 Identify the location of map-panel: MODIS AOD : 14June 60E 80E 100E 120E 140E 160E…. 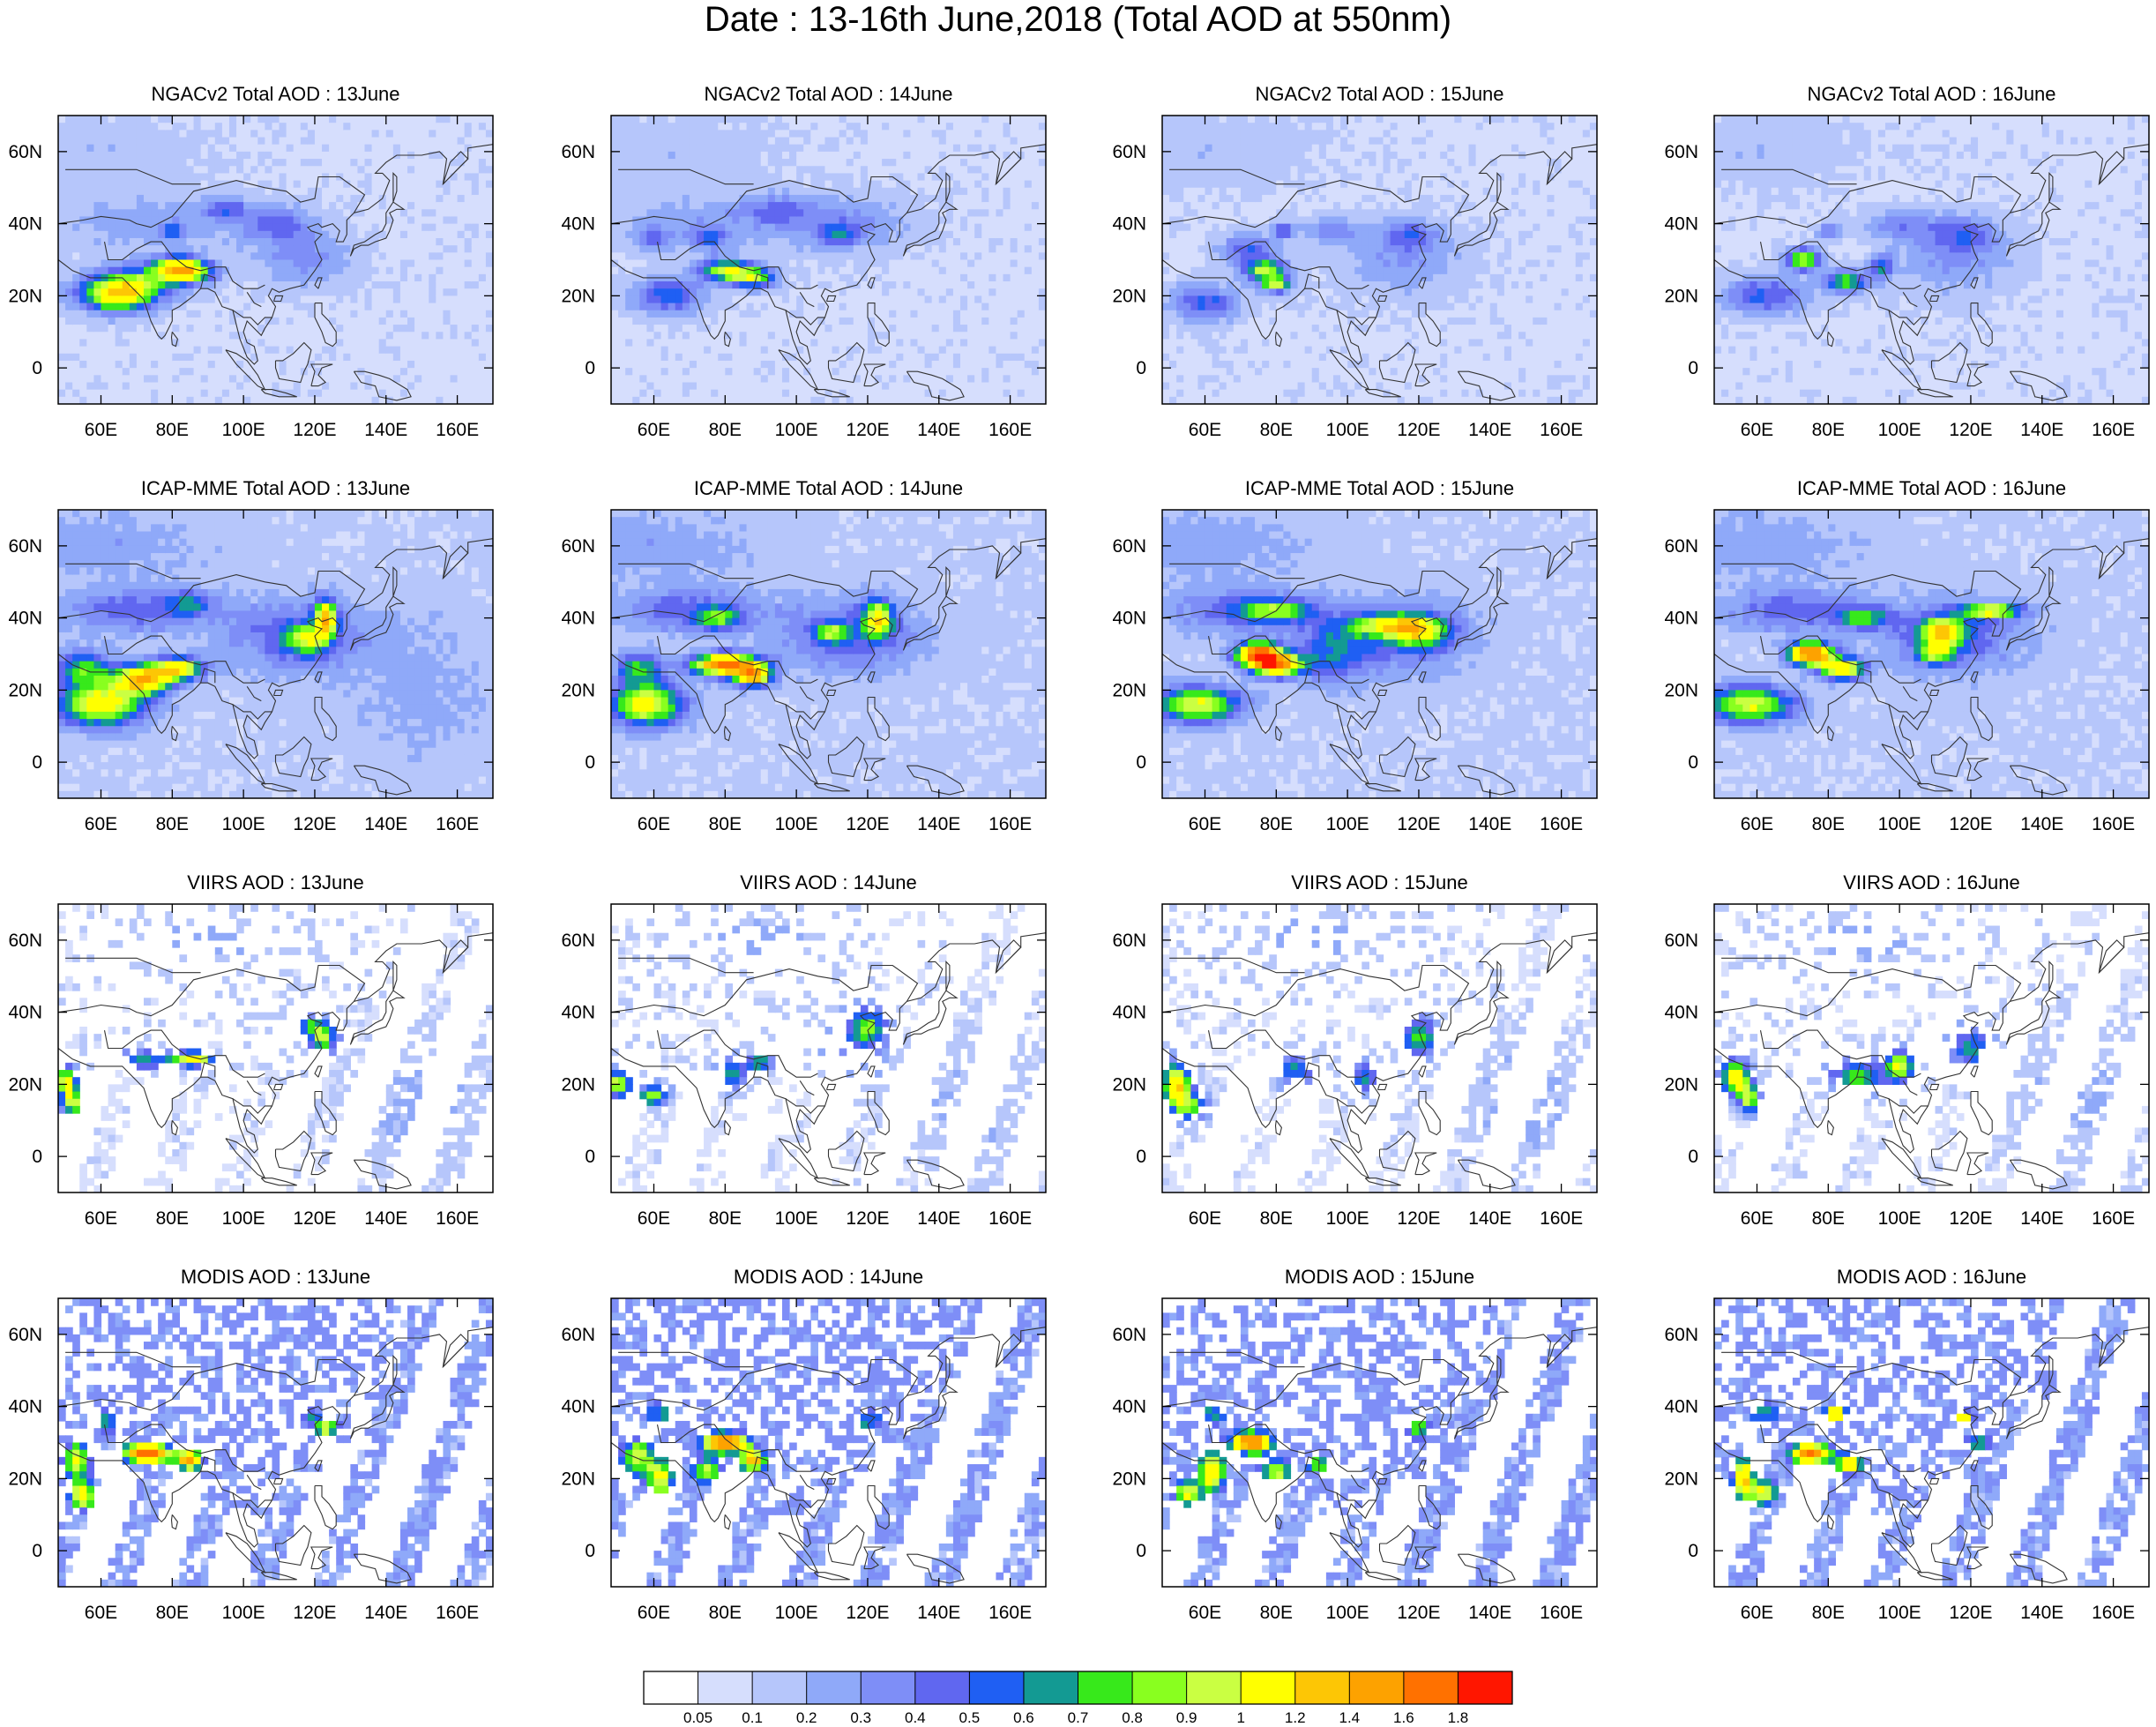
(804, 1444).